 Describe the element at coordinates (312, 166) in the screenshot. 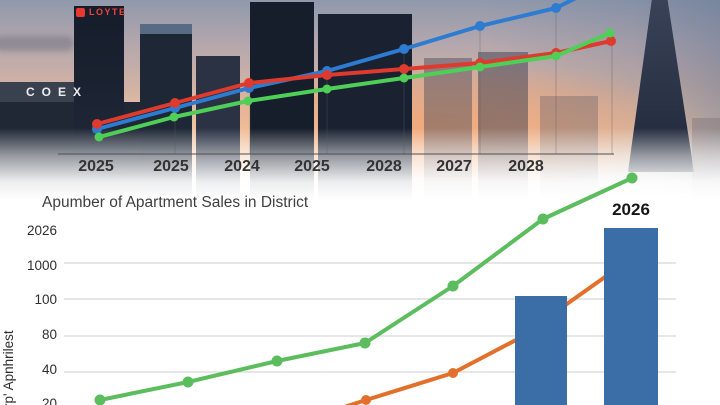

I see `top-x-label-4: 2025` at that location.